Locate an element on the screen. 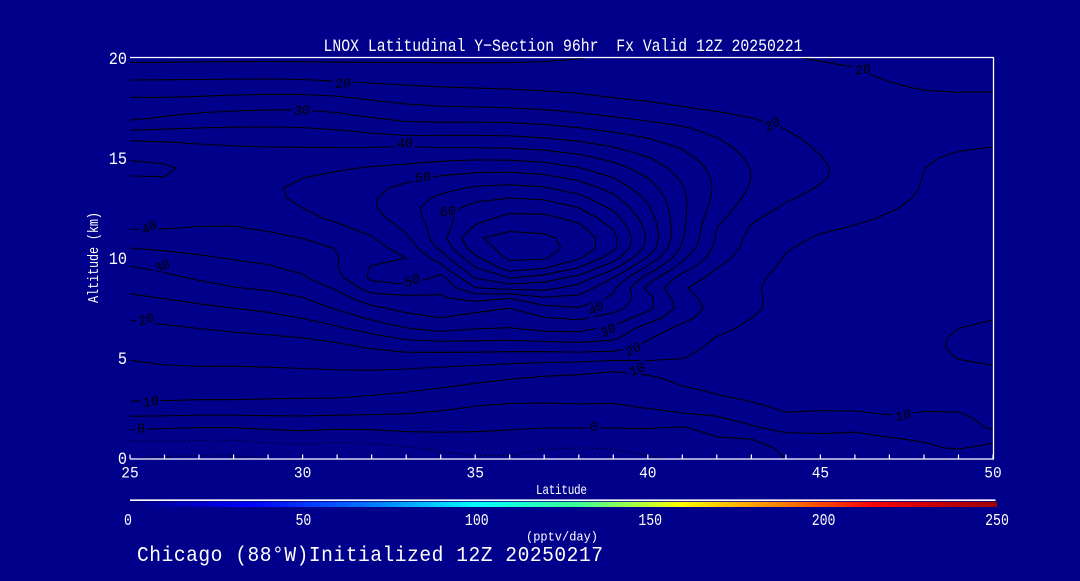 This screenshot has height=581, width=1080. svg-text: Altitude (km) is located at coordinates (95, 257).